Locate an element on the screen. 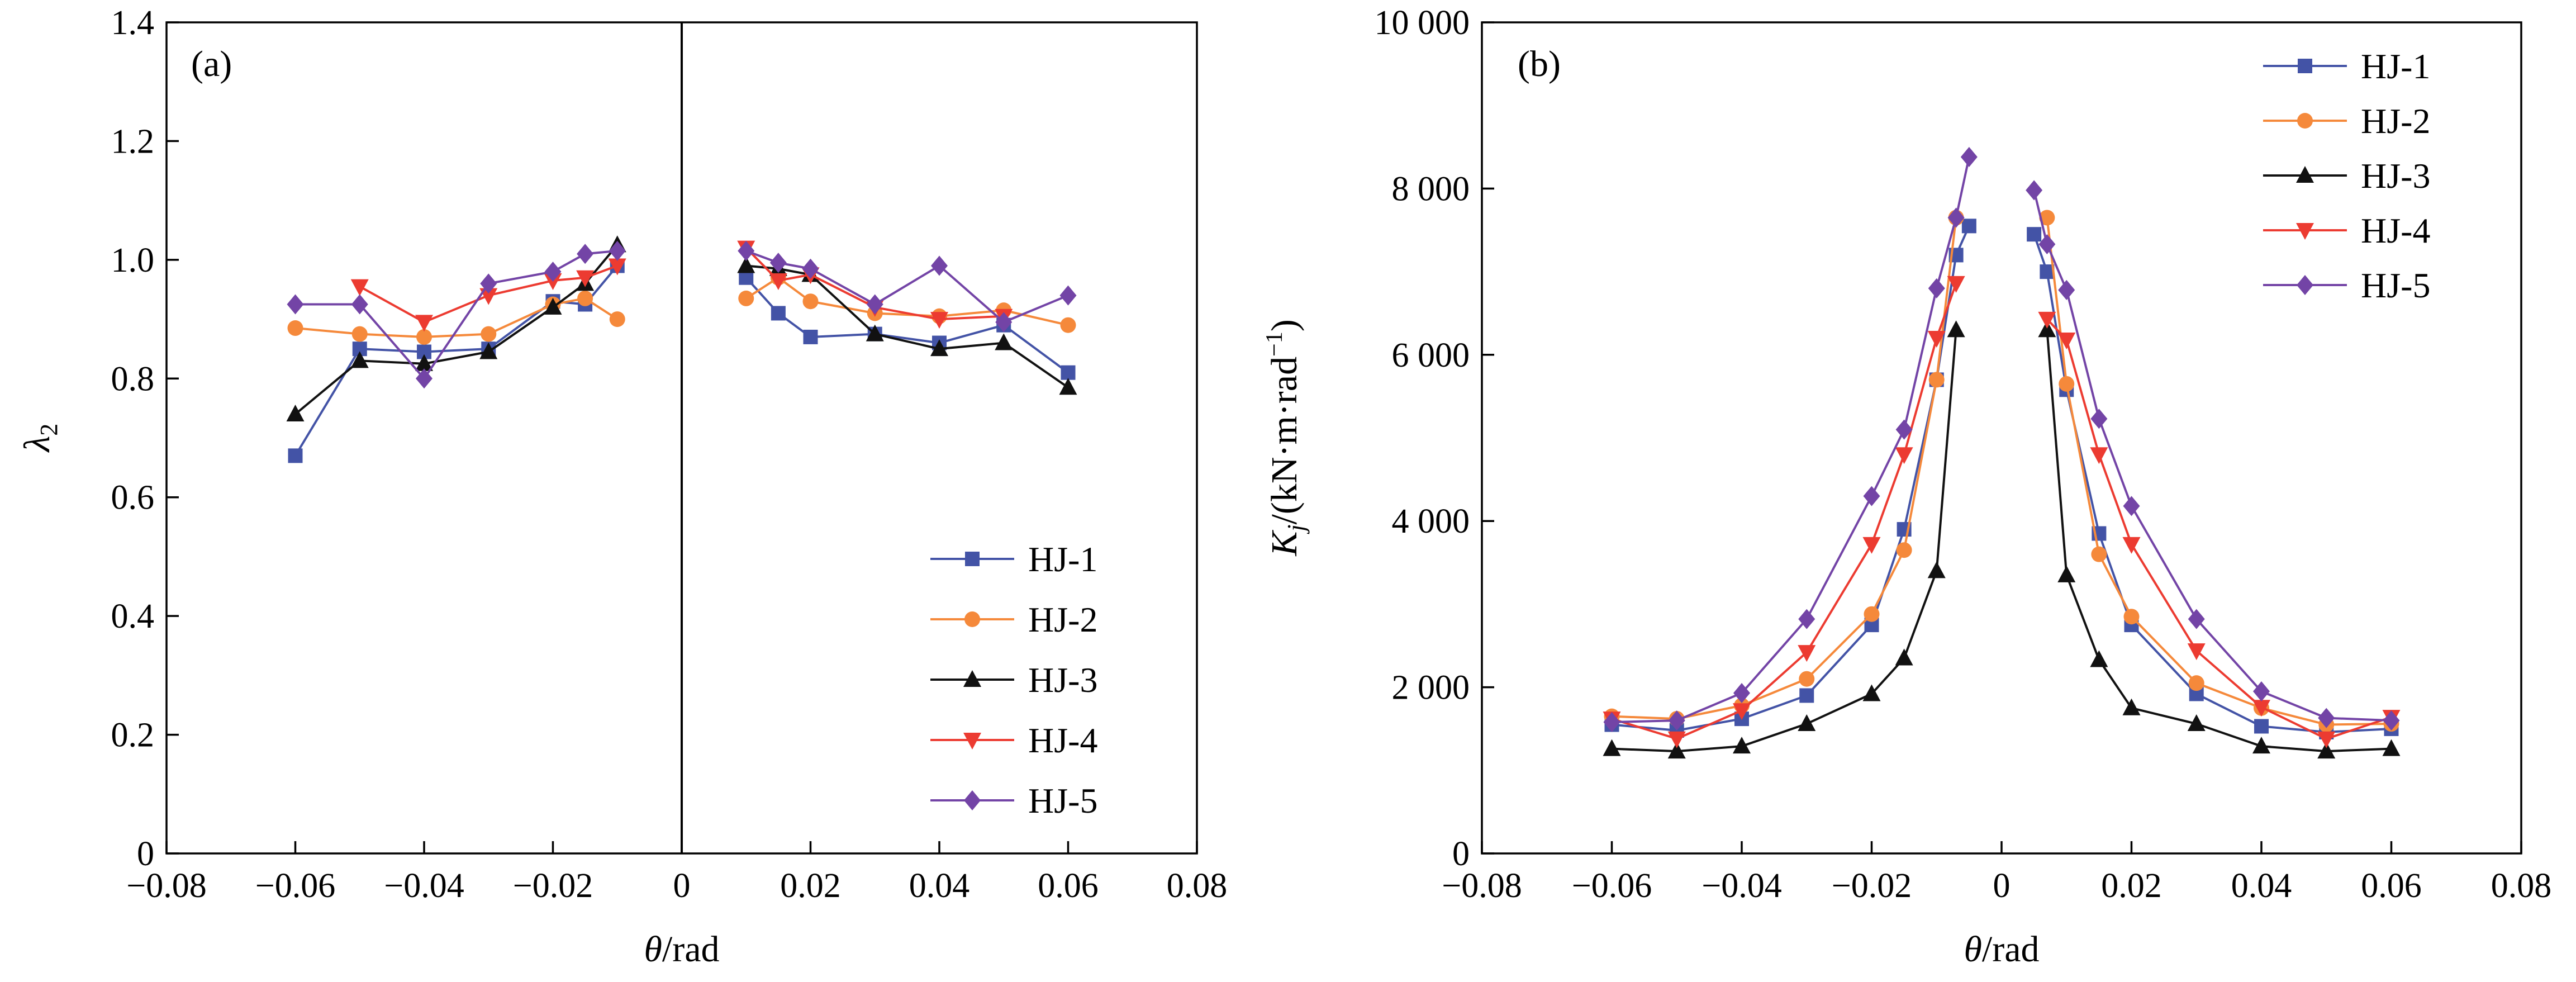  panel-b-legend-label-hj-2: HJ-2 is located at coordinates (2395, 121).